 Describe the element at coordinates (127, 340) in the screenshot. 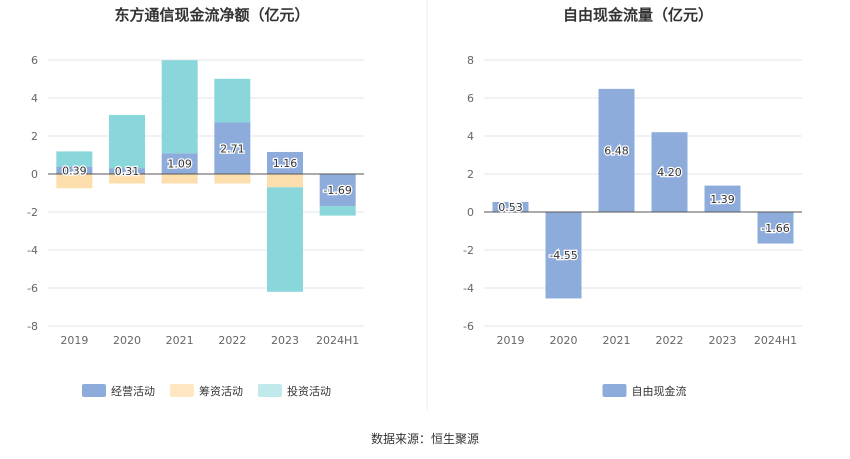

I see `chart1-x-tick-label: 2020` at that location.